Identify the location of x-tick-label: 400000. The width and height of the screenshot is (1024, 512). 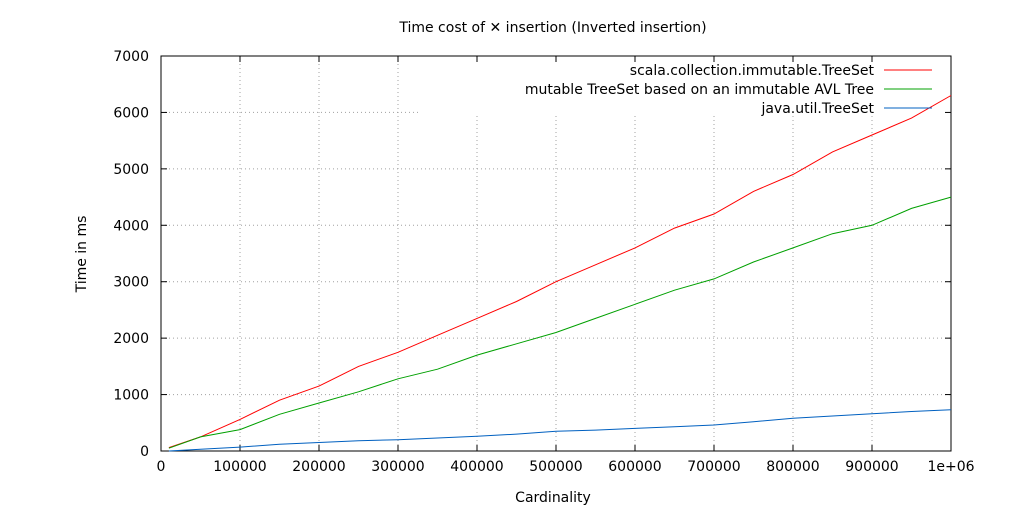
(476, 467).